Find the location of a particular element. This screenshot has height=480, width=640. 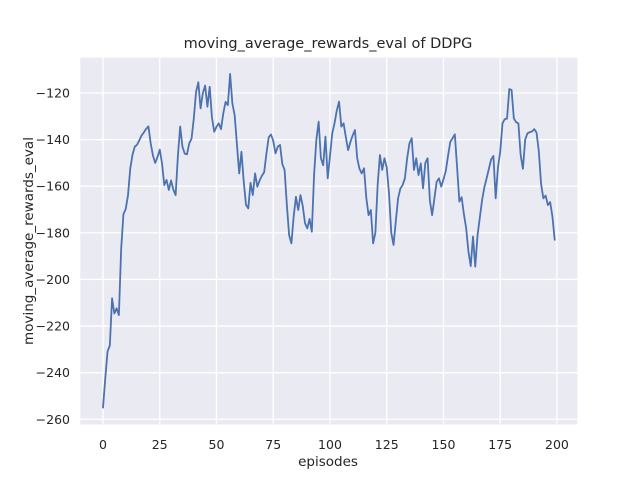

x-tick-label: 25 is located at coordinates (160, 444).